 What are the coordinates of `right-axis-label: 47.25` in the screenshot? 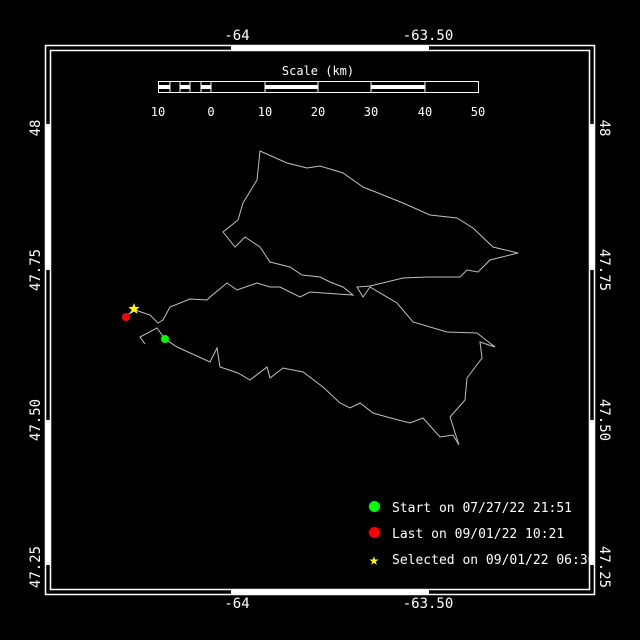 It's located at (604, 567).